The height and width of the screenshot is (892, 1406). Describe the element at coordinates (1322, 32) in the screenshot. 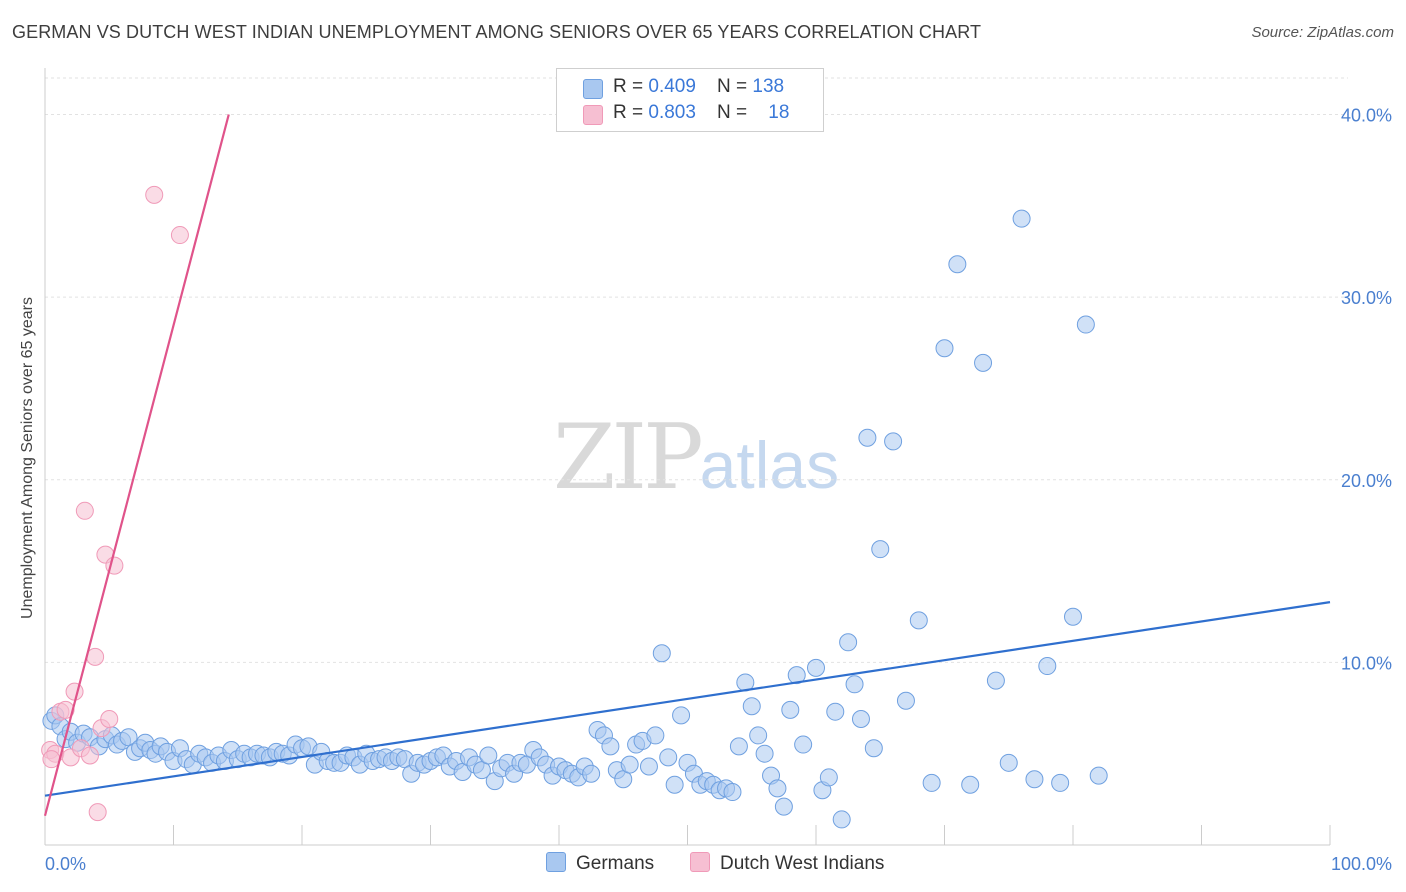

I see `source-label: Source: ZipAtlas.com` at that location.